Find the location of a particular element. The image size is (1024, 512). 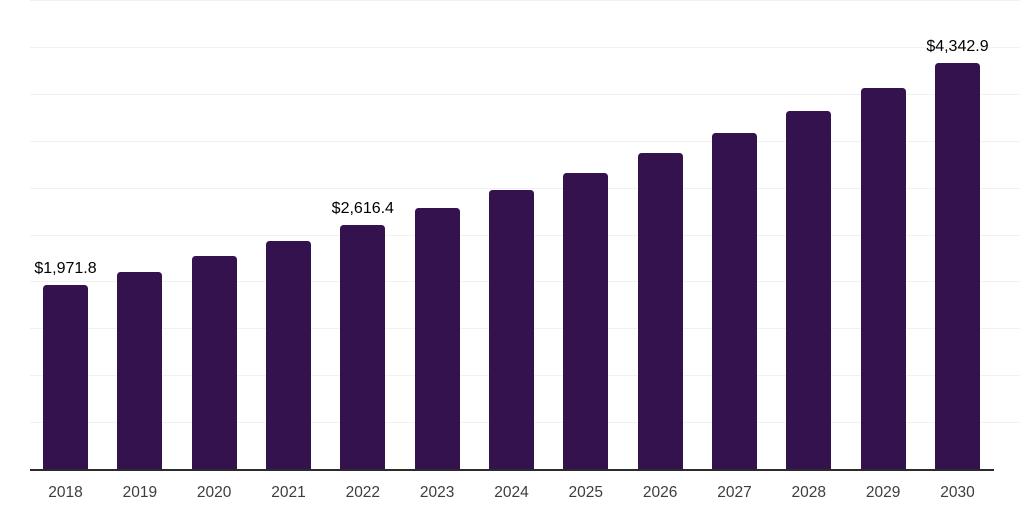

x-tick-2027: 2027 is located at coordinates (734, 492).